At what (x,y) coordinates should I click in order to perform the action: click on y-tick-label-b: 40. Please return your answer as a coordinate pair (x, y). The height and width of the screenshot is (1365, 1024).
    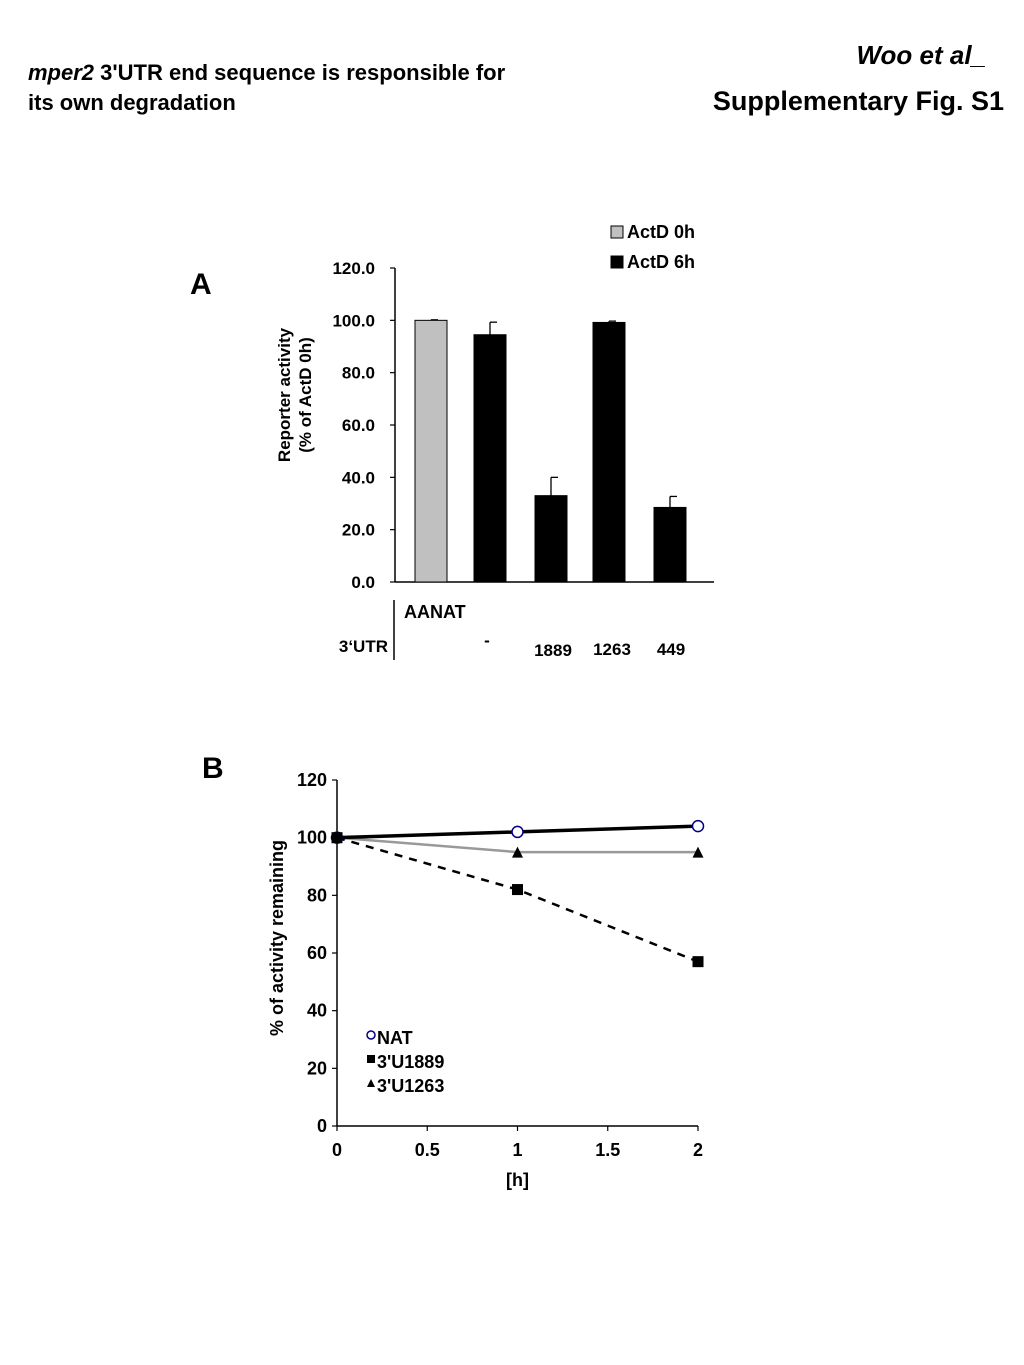
    Looking at the image, I should click on (317, 1011).